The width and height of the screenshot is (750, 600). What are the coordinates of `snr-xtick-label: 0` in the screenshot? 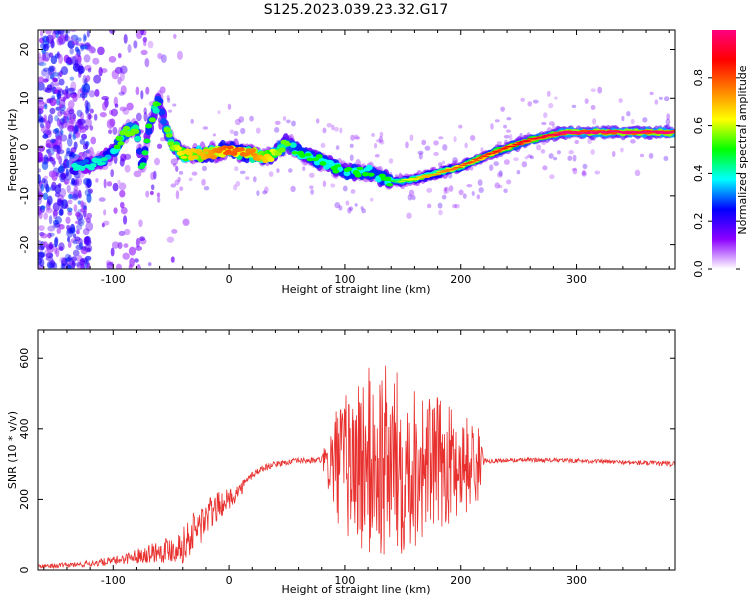 It's located at (229, 580).